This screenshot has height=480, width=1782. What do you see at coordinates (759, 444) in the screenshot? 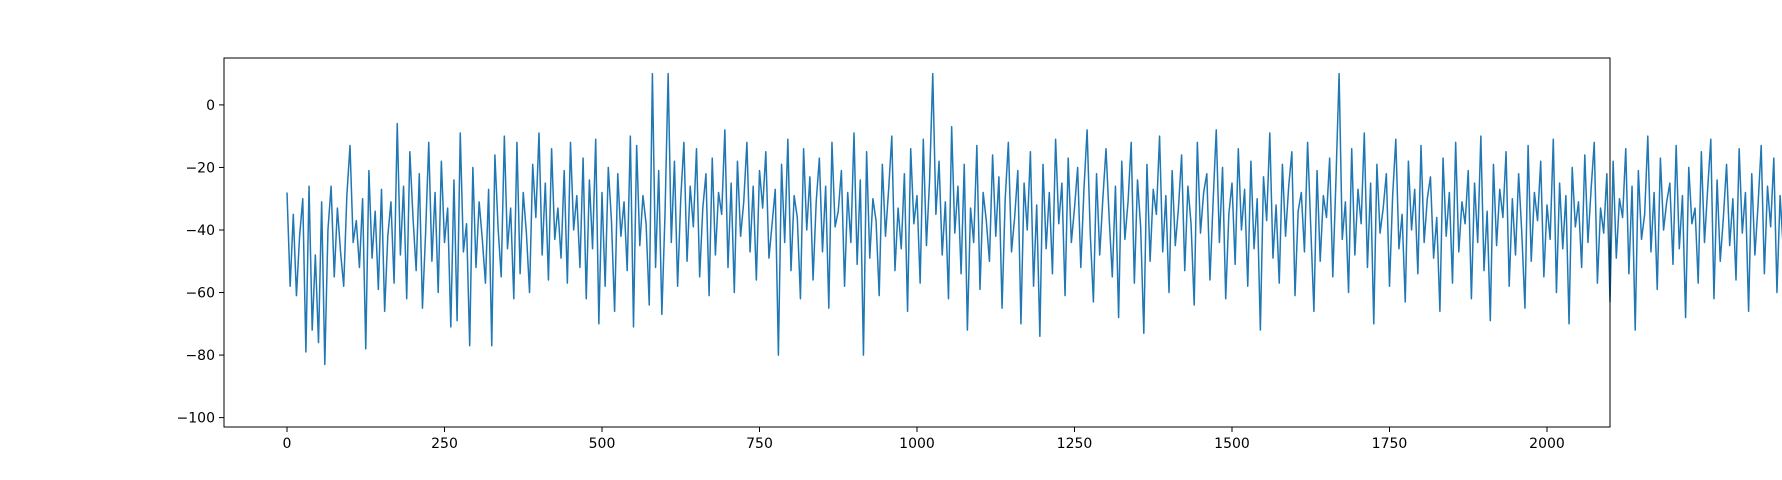
I see `x-tick-label: 750` at bounding box center [759, 444].